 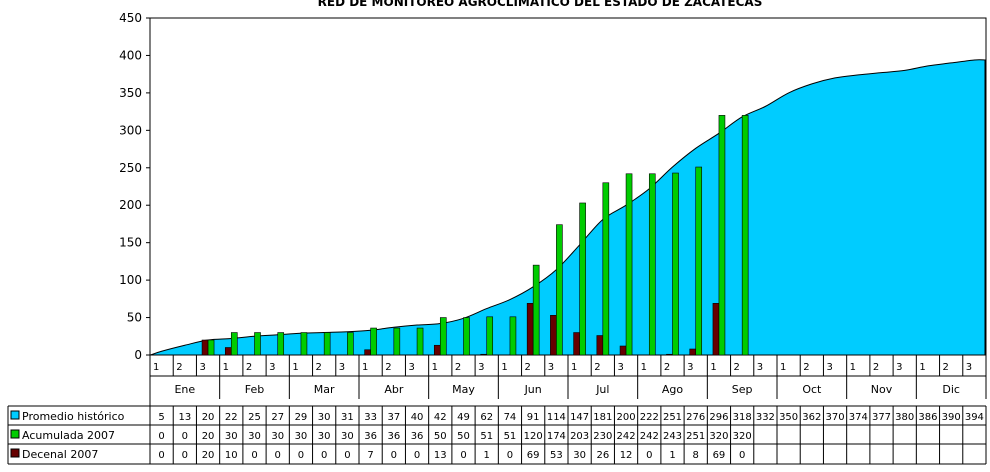 I want to click on table-cell: 31, so click(x=347, y=417).